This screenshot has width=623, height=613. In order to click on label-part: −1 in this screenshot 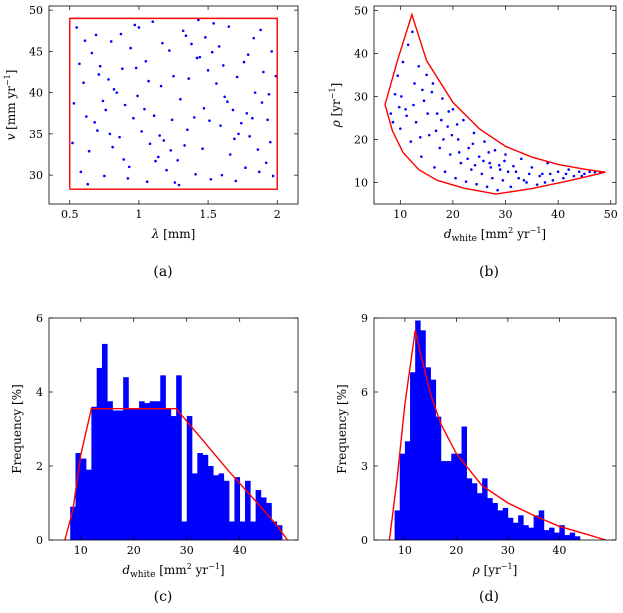, I will do `click(536, 230)`.